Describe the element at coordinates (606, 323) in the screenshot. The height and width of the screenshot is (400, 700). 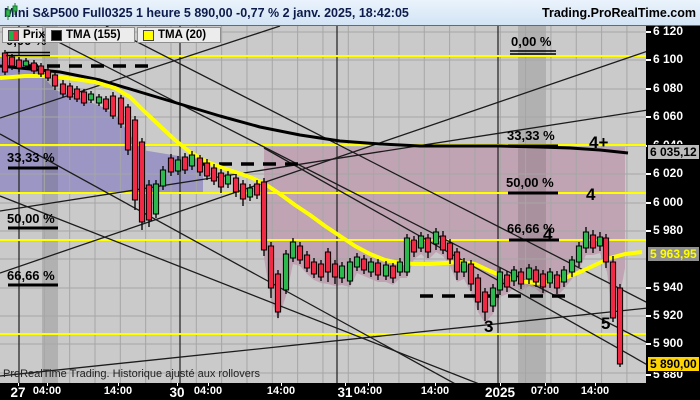
I see `wave-label-5: 5` at that location.